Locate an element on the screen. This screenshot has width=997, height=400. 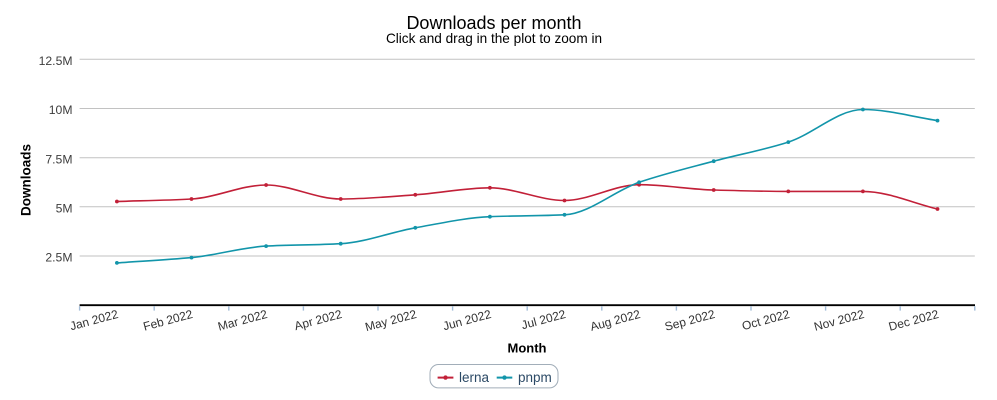
svg-text: 10M is located at coordinates (61, 110).